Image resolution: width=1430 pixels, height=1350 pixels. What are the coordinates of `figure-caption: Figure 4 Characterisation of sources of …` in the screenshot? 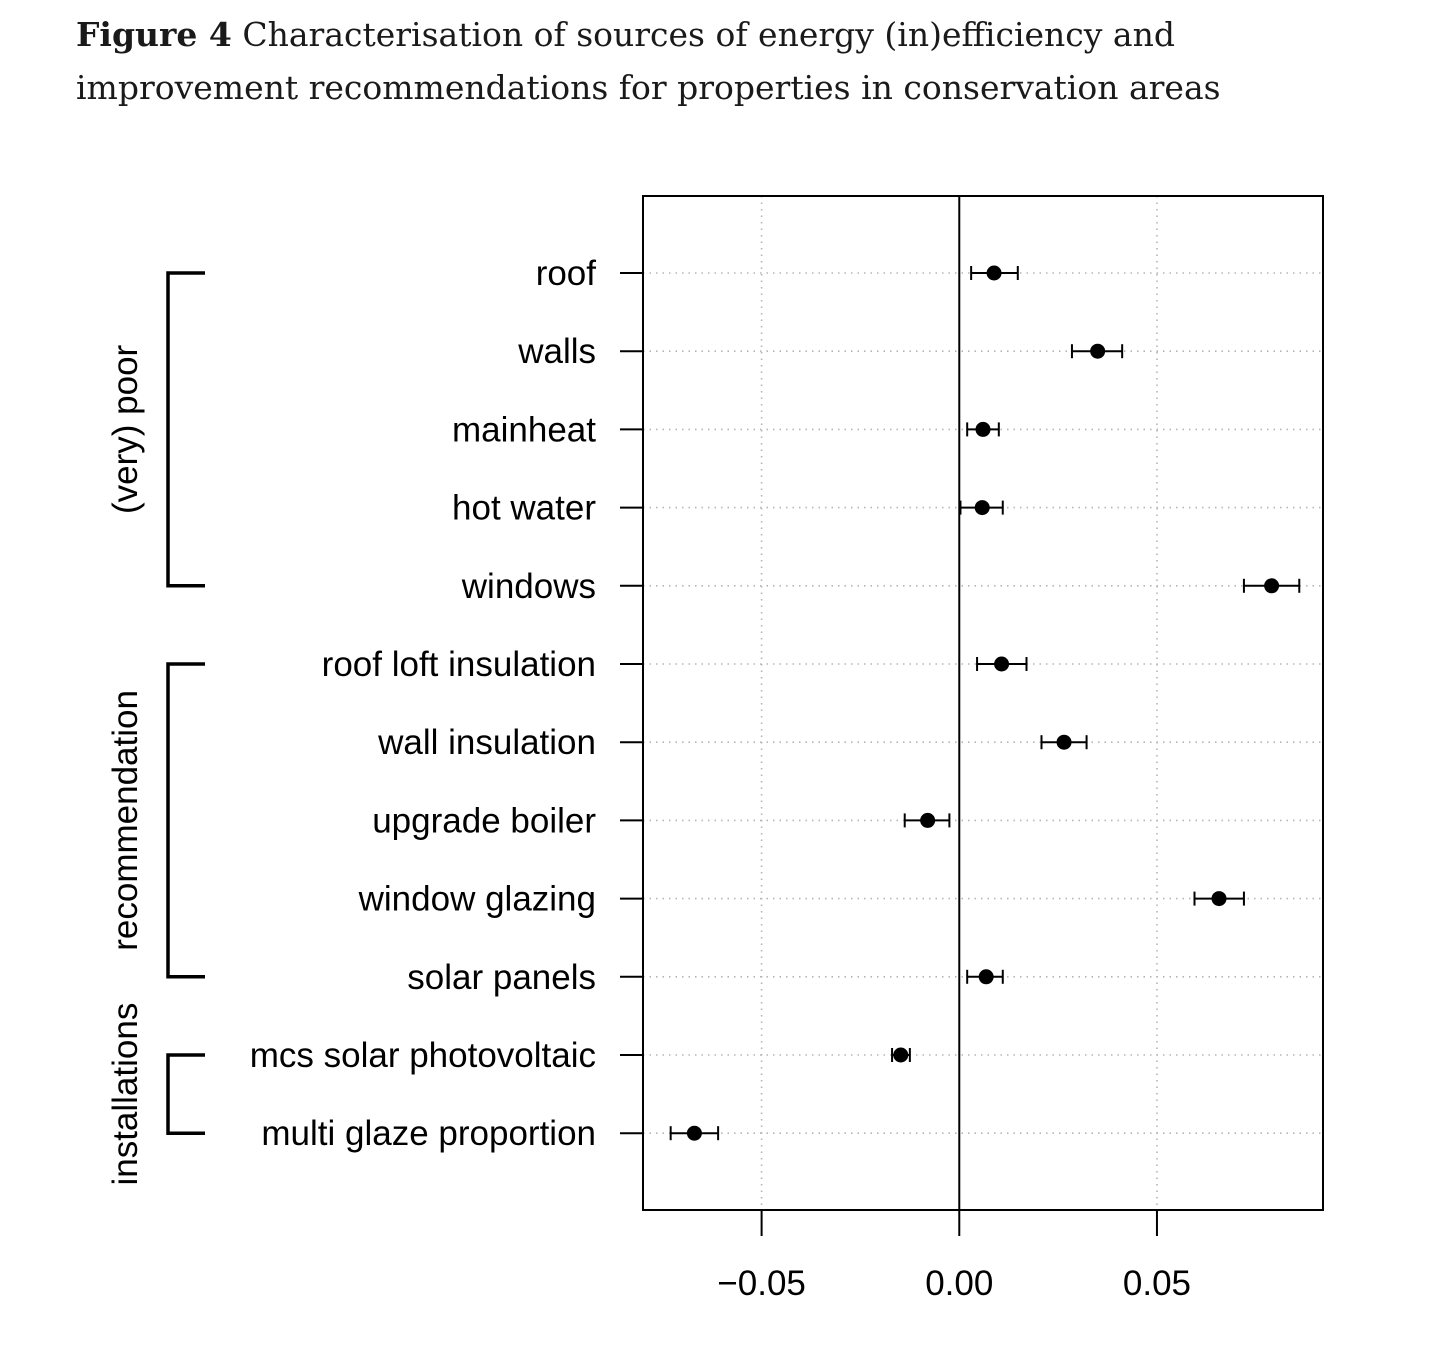 It's located at (726, 61).